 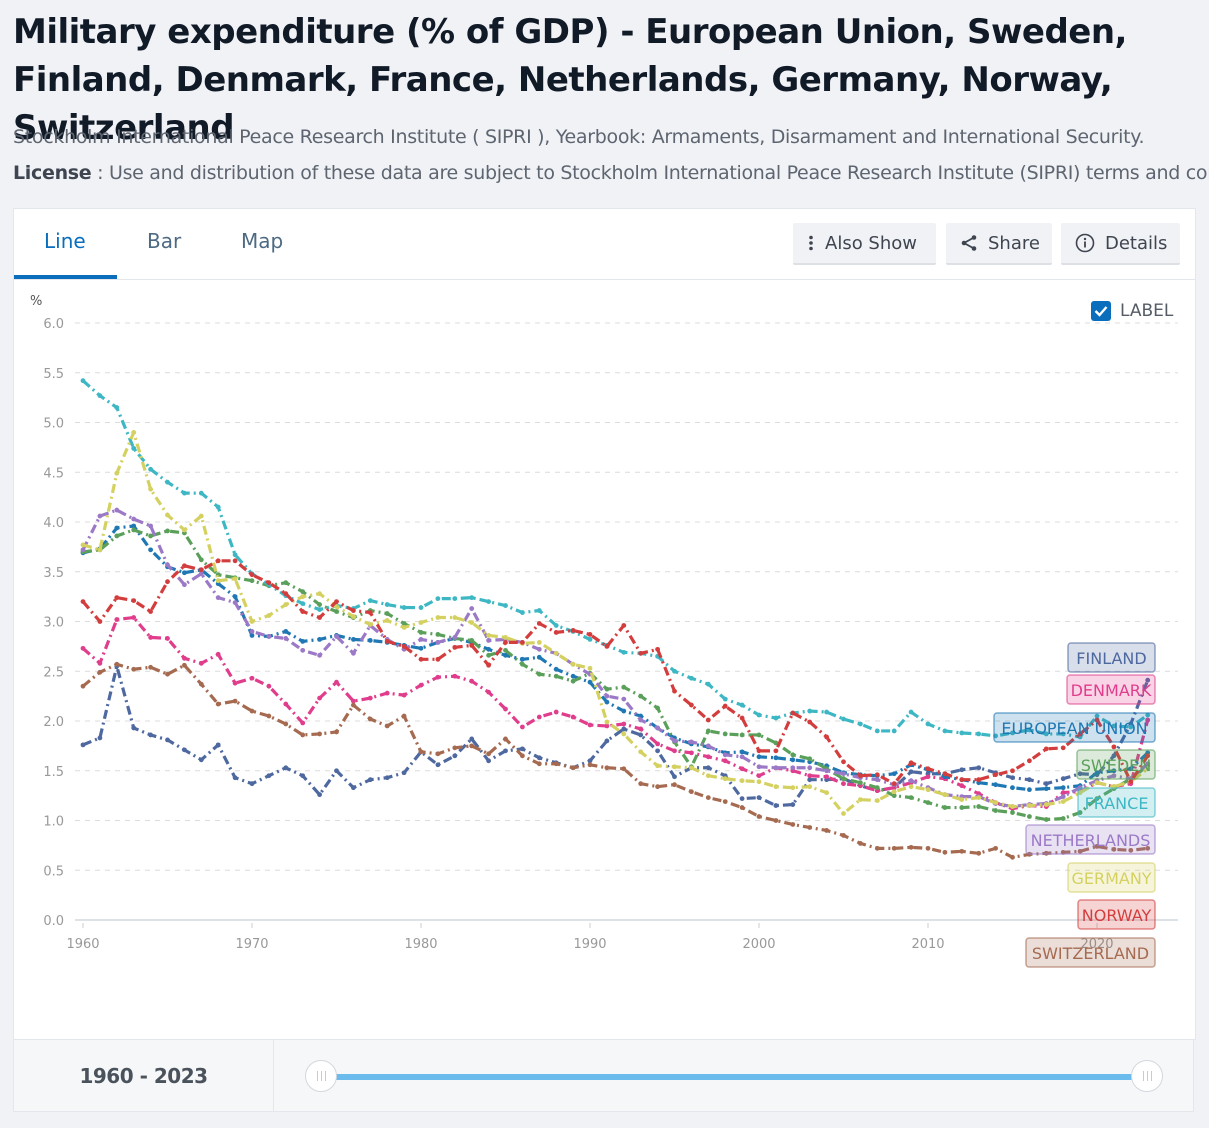 I want to click on share-button: Share, so click(x=999, y=244).